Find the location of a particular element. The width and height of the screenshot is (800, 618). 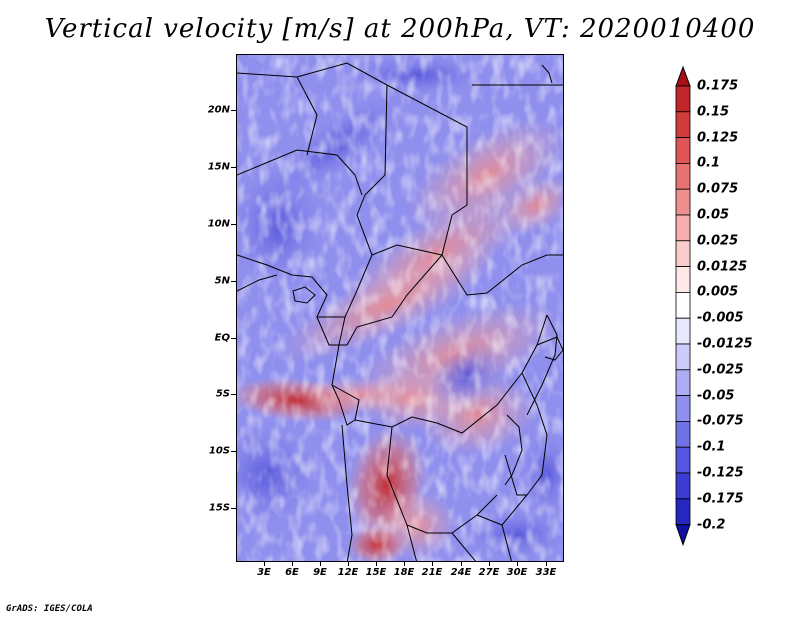

colorbar-min-arrow is located at coordinates (683, 535).